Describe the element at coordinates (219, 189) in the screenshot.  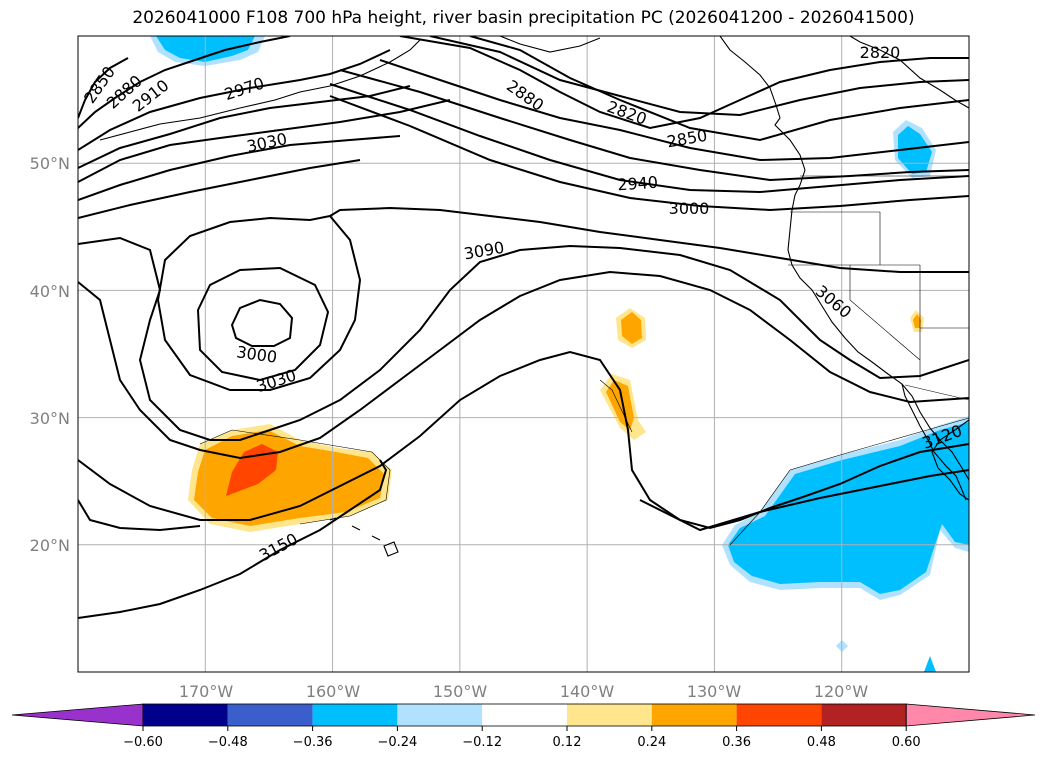
I see `contour-3030-west` at that location.